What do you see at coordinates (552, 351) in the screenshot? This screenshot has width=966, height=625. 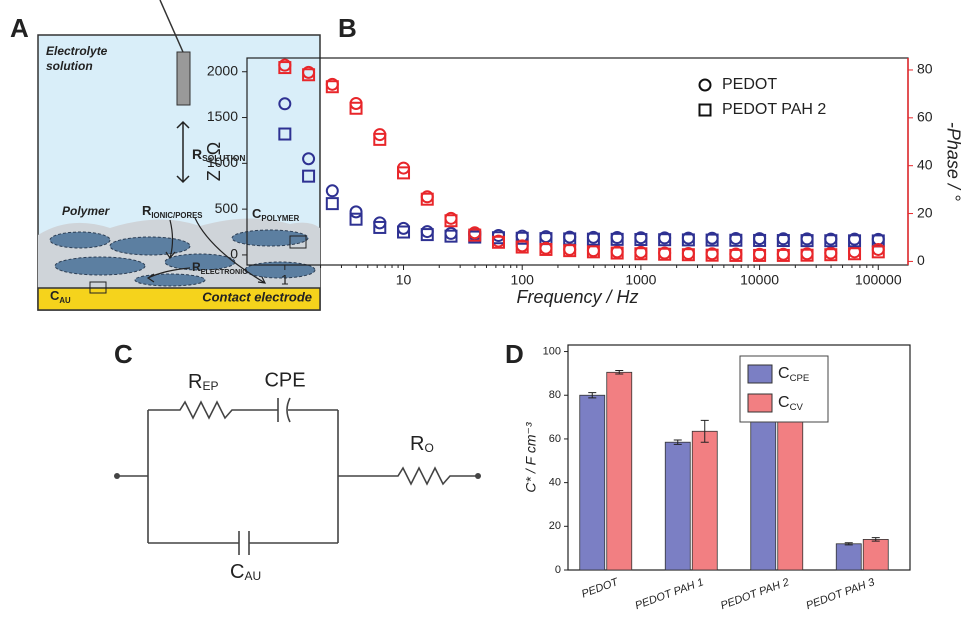 I see `y-tick-label: 100` at bounding box center [552, 351].